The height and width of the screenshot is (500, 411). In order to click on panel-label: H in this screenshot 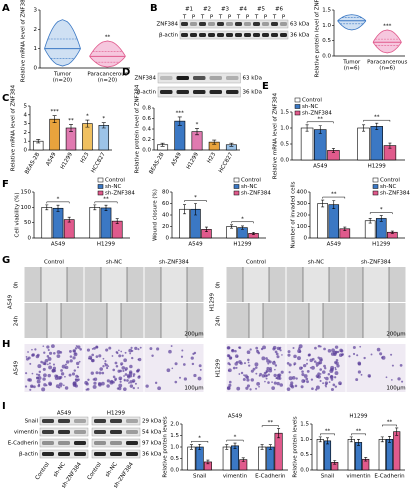, I will do `click(6, 344)`.